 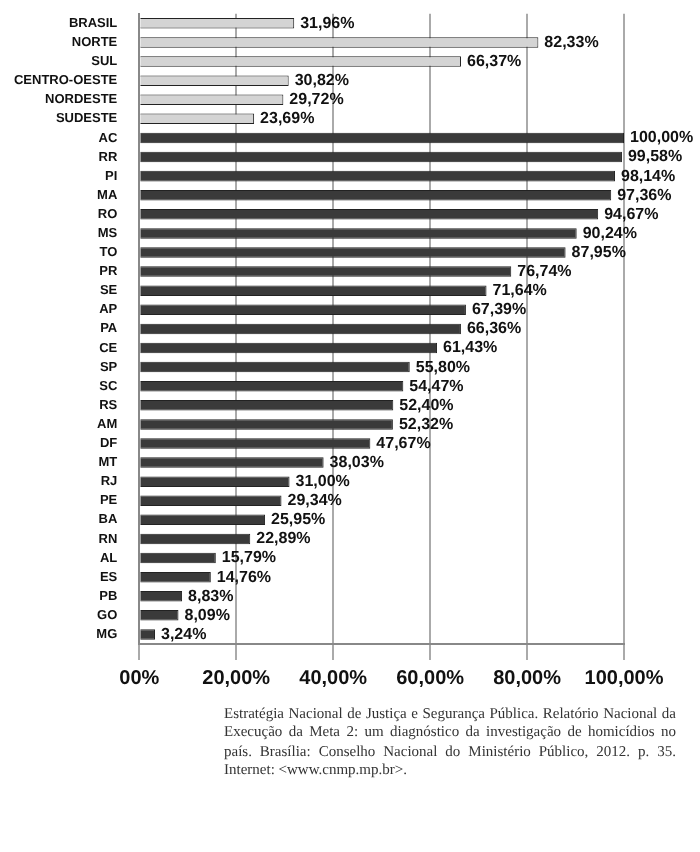 What do you see at coordinates (494, 60) in the screenshot?
I see `data-label: 66,37%` at bounding box center [494, 60].